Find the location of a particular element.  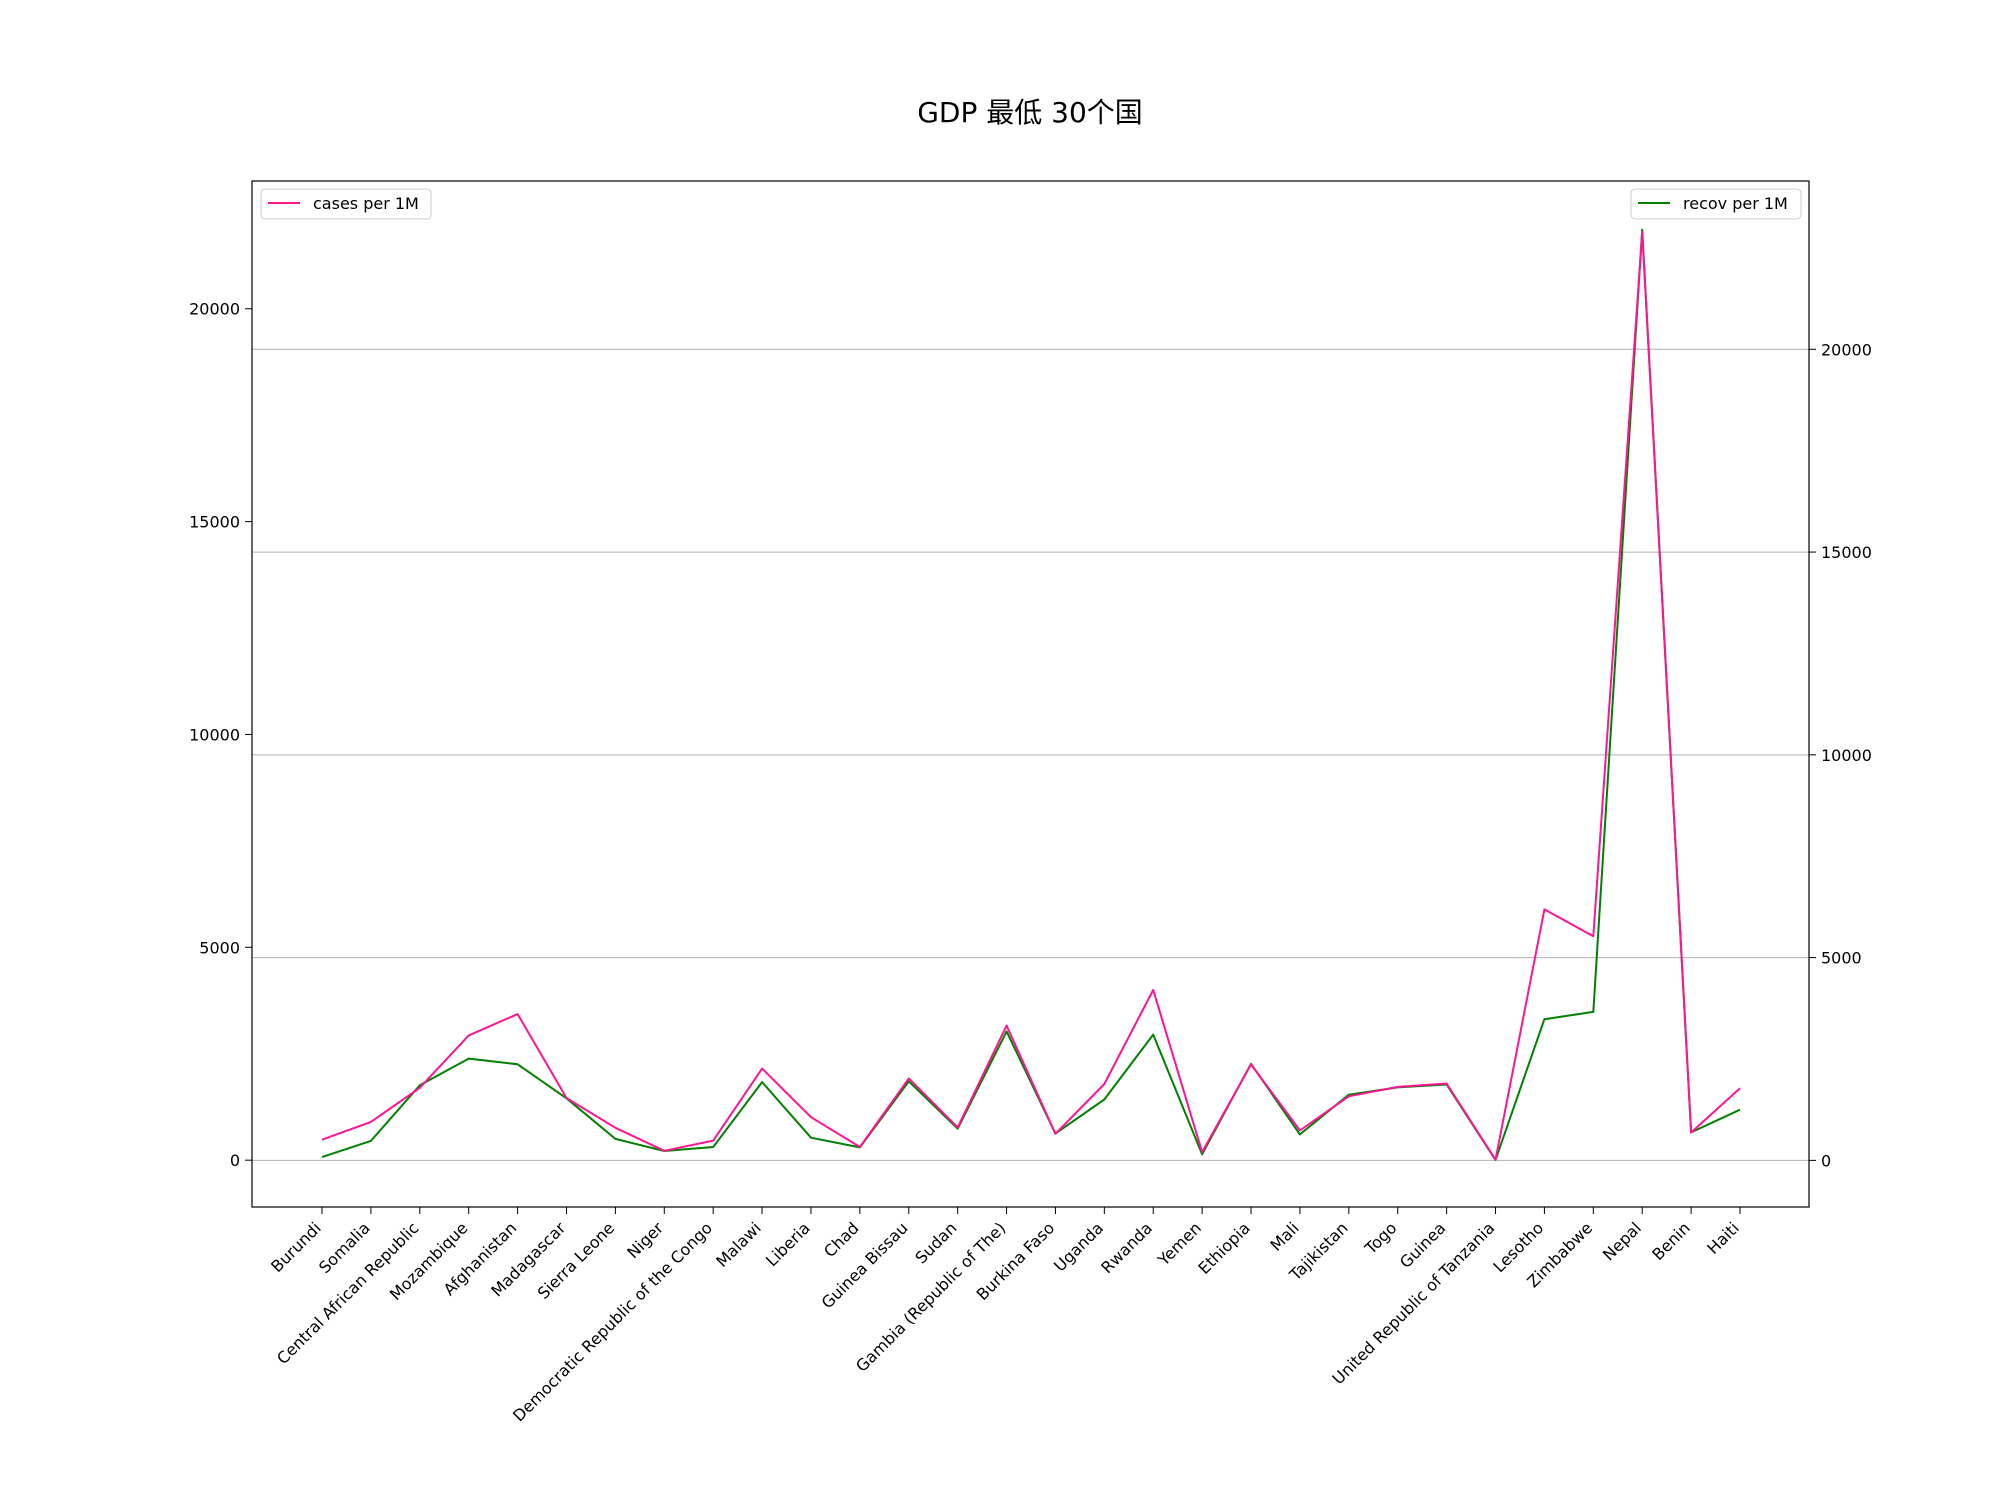

right-y-tick-label: 0 is located at coordinates (1826, 1160).